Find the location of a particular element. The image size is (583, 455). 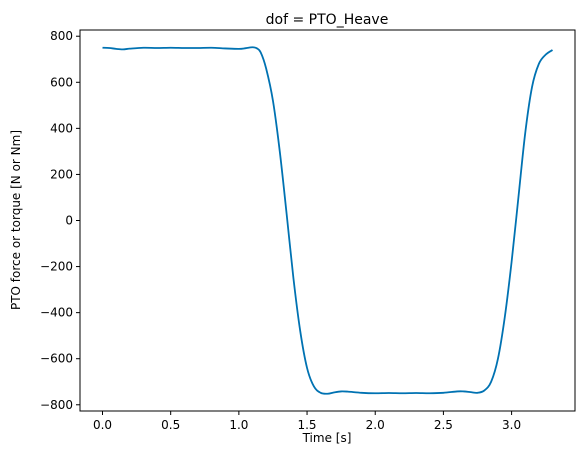

y-tick-label: −200 is located at coordinates (56, 267).